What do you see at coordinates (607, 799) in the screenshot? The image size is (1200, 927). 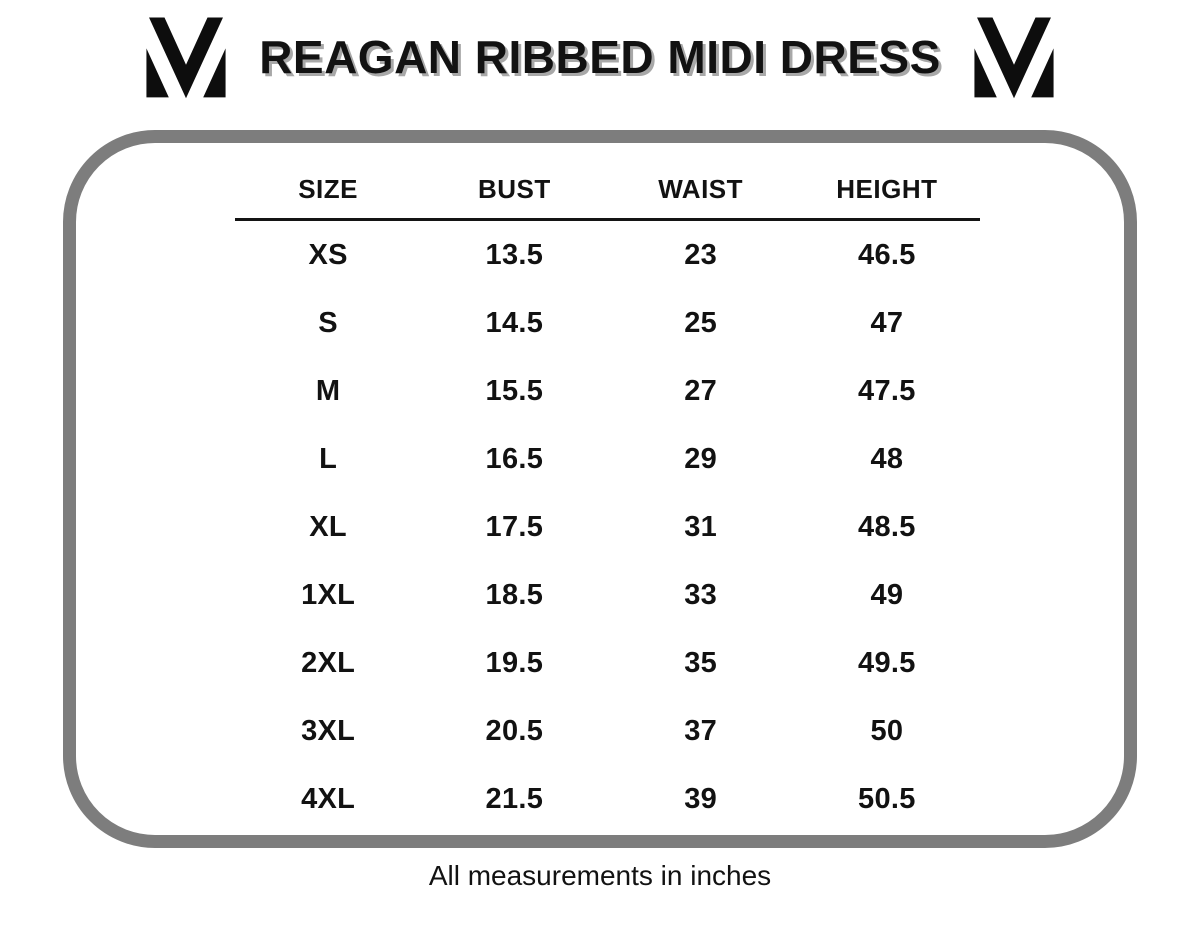 I see `size-table-row: 4XL 21.5 39 50.5` at bounding box center [607, 799].